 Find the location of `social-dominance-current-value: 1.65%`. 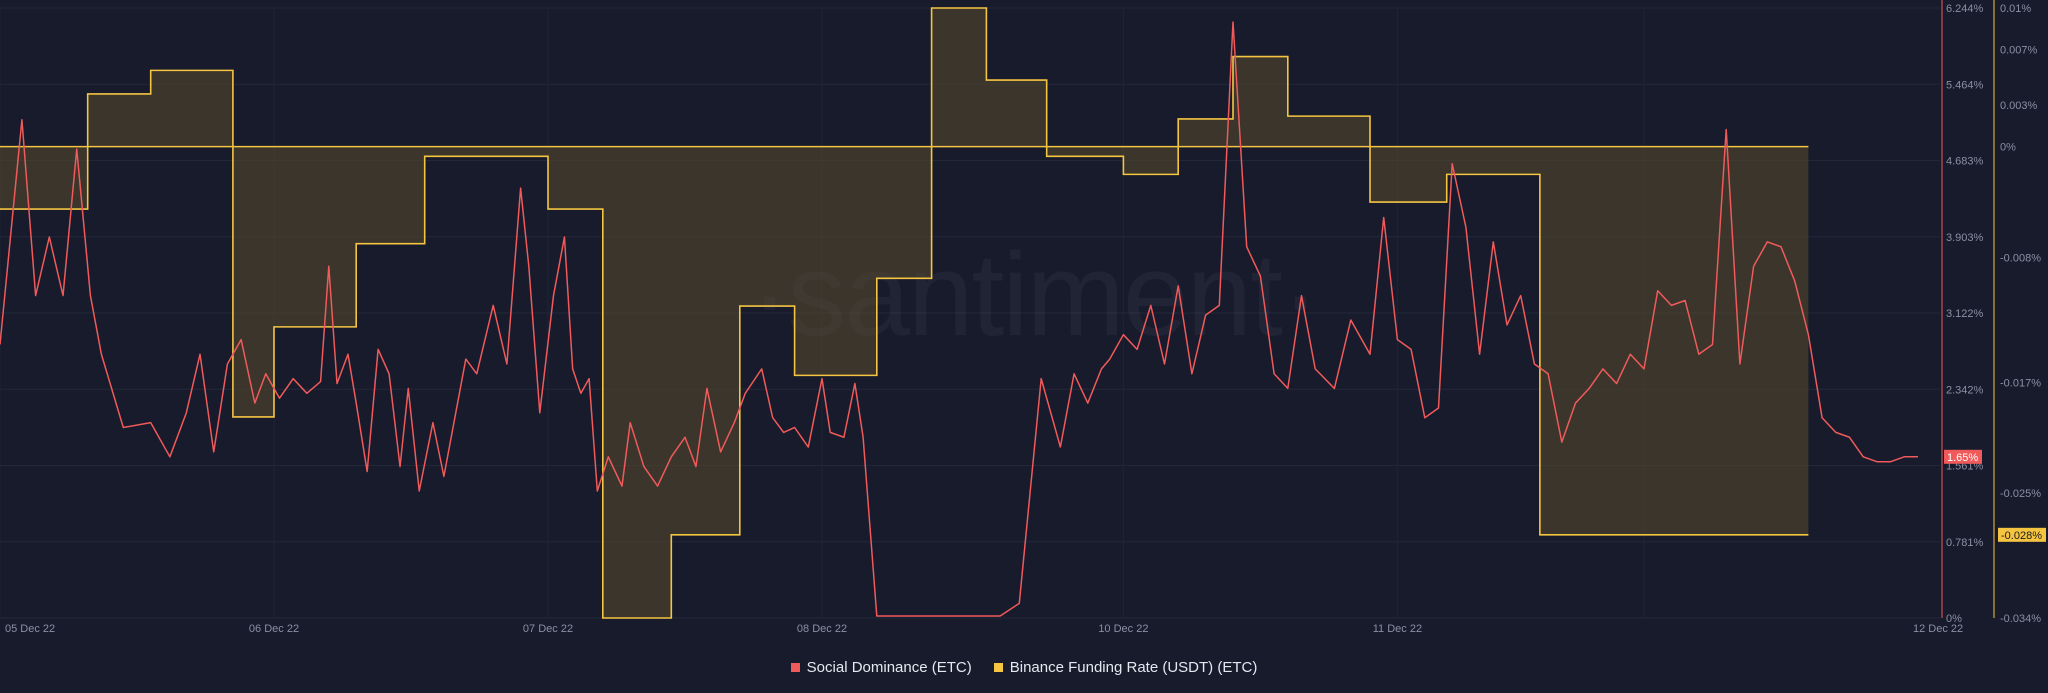

social-dominance-current-value: 1.65% is located at coordinates (1962, 458).